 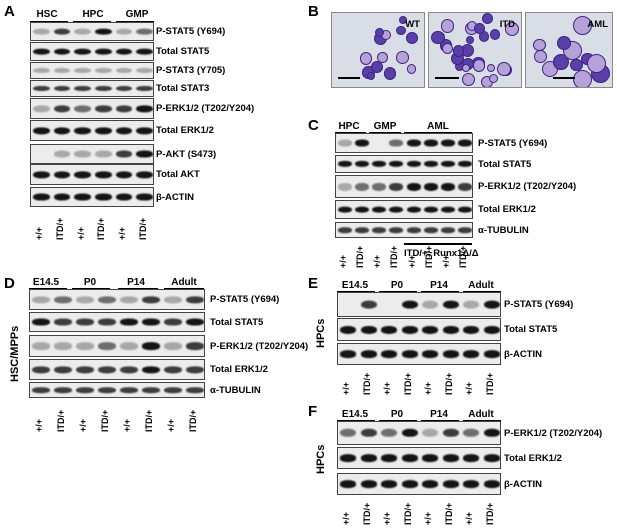 What do you see at coordinates (183, 88) in the screenshot?
I see `row-label: Total STAT3` at bounding box center [183, 88].